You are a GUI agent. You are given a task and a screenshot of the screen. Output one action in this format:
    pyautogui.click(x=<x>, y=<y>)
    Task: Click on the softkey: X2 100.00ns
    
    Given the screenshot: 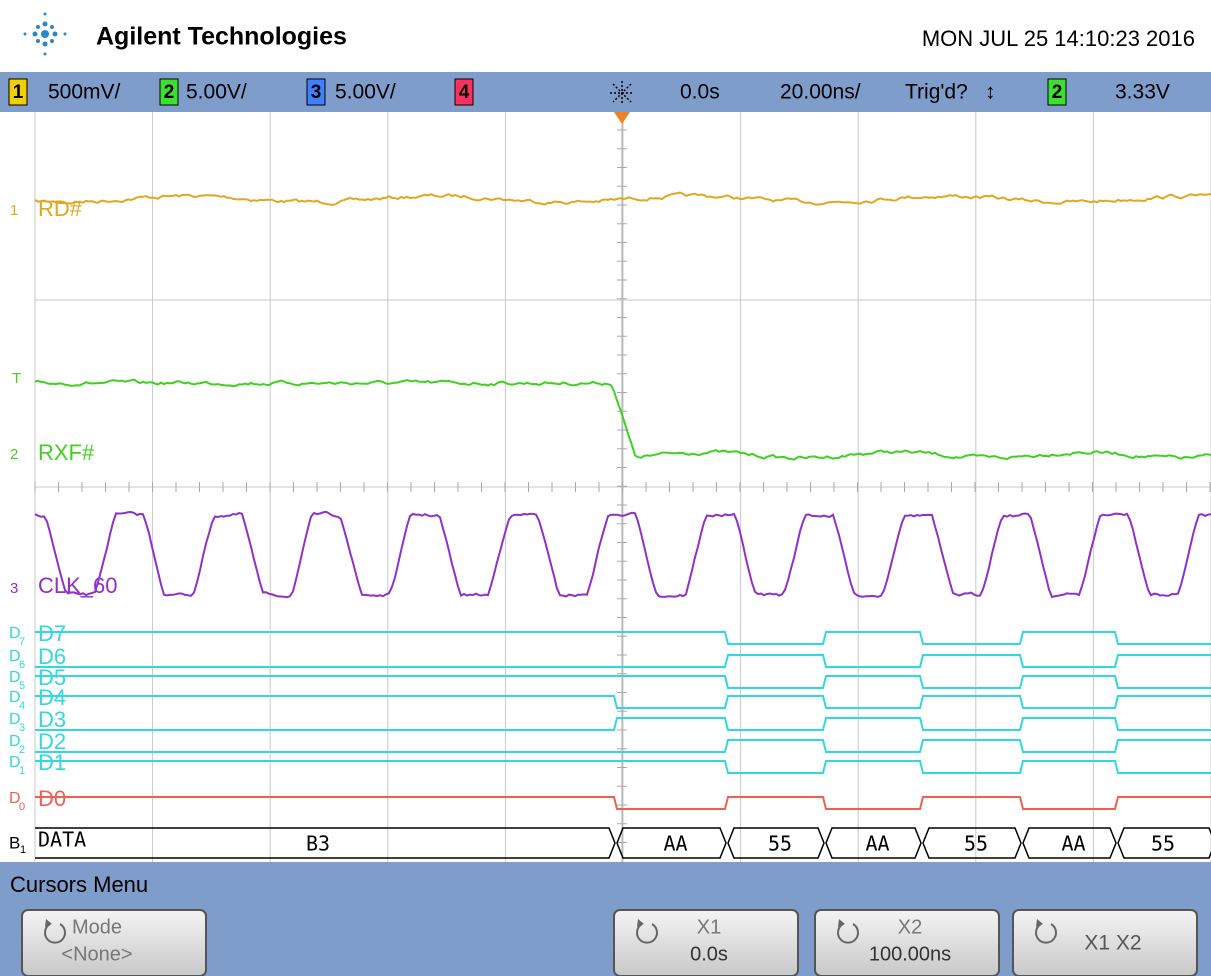 What is the action you would take?
    pyautogui.click(x=907, y=942)
    